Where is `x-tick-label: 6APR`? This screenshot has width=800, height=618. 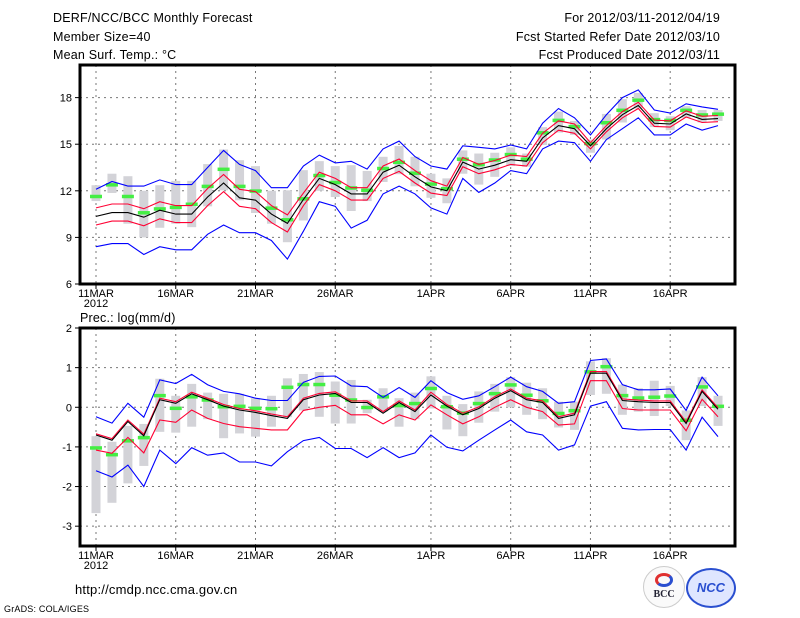 x-tick-label: 6APR is located at coordinates (510, 294).